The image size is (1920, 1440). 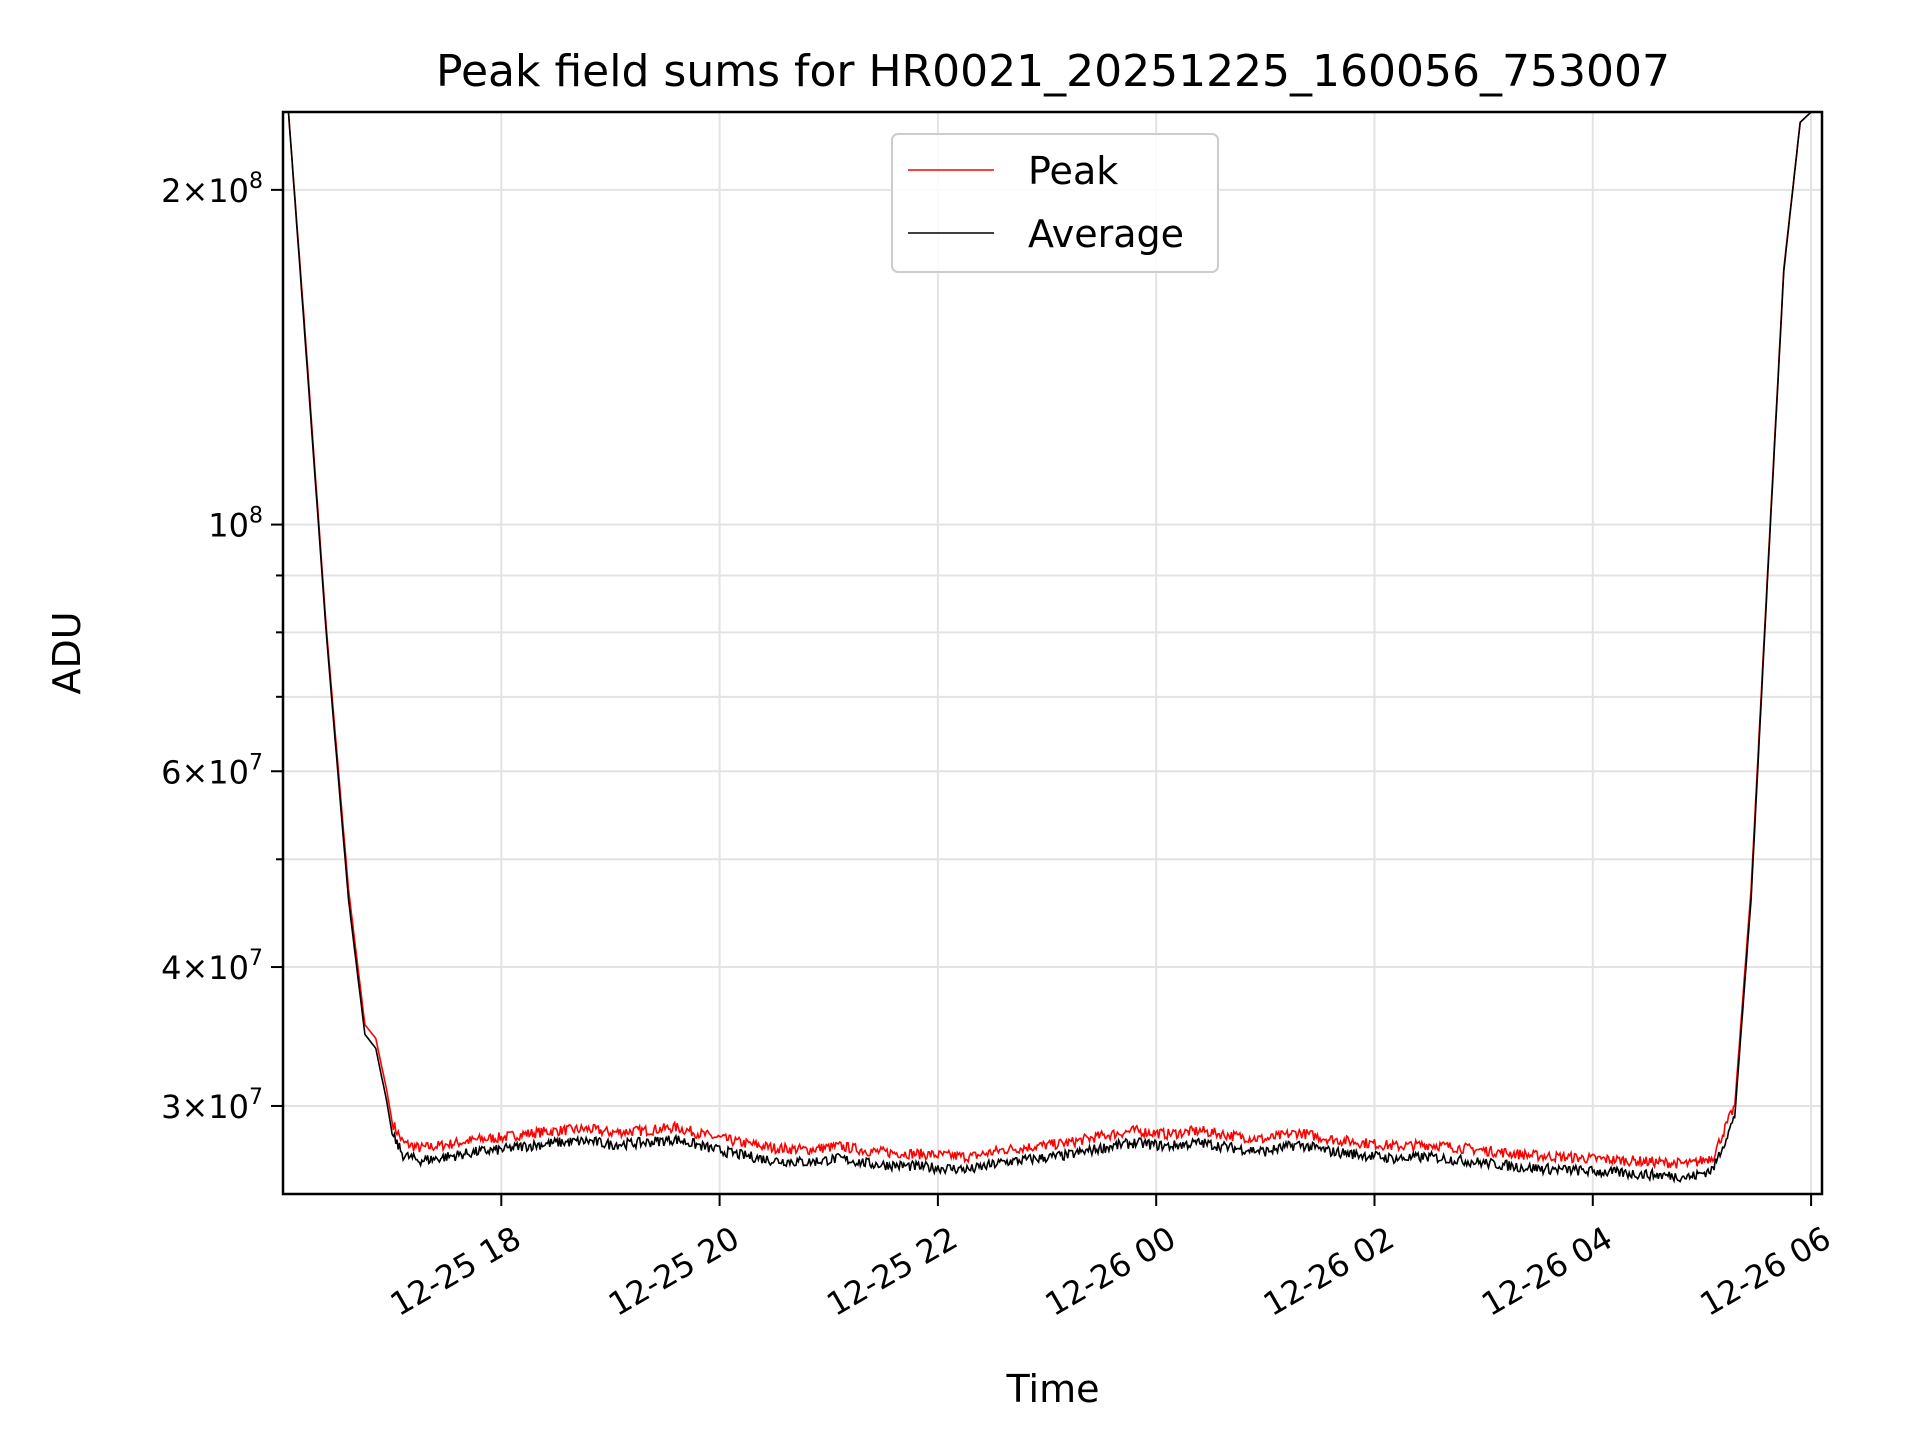 I want to click on y-tick-label: 3×107, so click(x=212, y=1105).